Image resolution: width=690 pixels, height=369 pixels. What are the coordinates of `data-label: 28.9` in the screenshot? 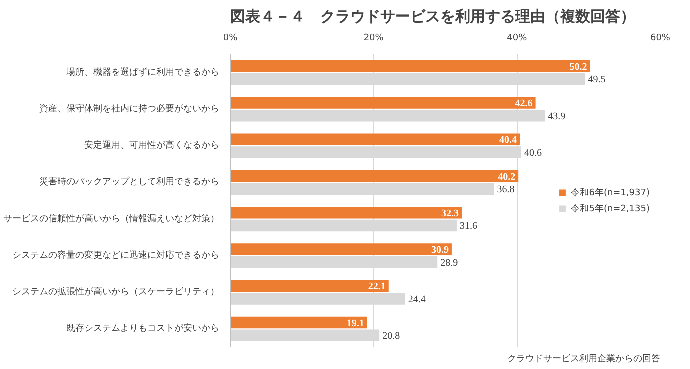 It's located at (449, 263).